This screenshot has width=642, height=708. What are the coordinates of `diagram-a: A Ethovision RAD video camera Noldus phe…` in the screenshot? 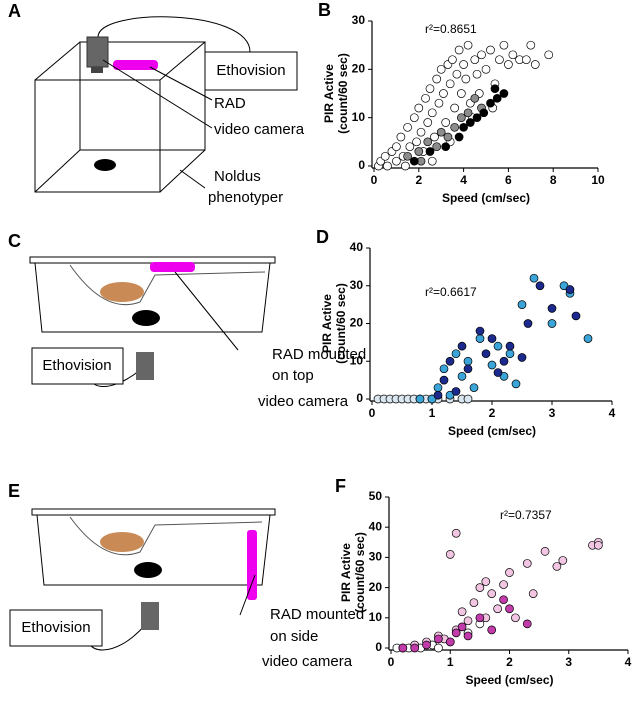 It's located at (156, 103).